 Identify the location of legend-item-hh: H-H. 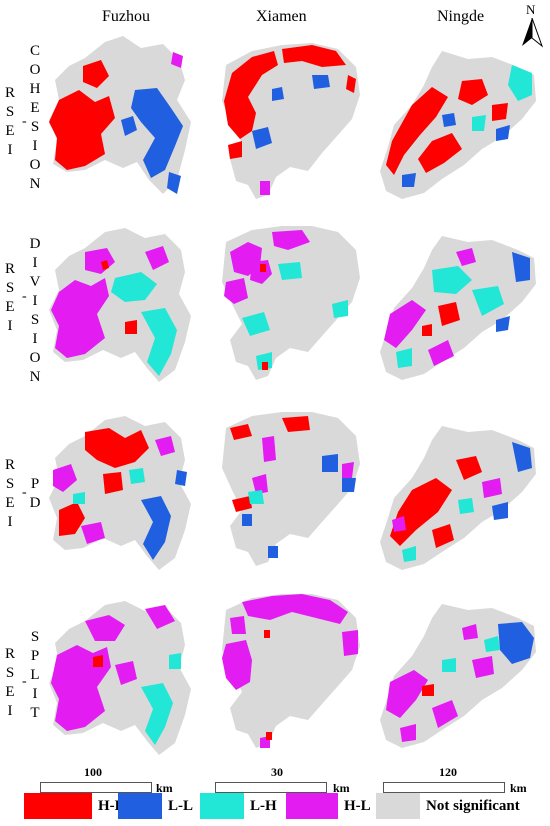
(75, 806).